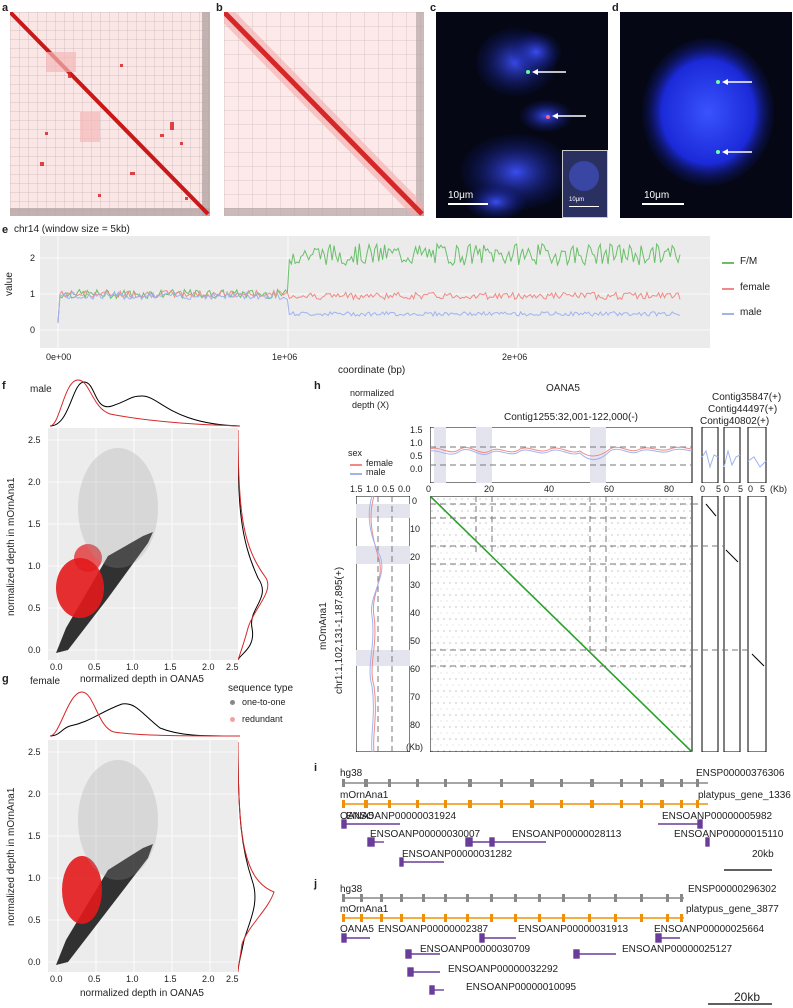 The height and width of the screenshot is (1008, 793). Describe the element at coordinates (208, 979) in the screenshot. I see `g-xtick-4: 2.0` at that location.